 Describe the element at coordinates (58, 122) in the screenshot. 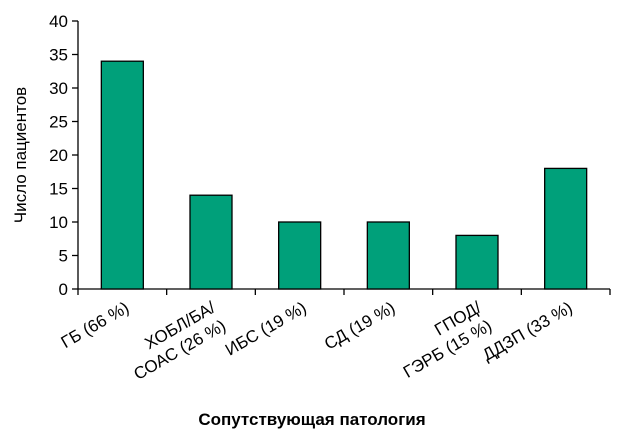

I see `y-tick-label: 25` at that location.